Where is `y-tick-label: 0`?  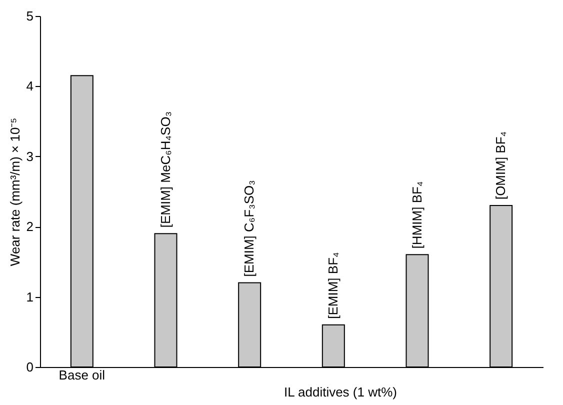 y-tick-label: 0 is located at coordinates (30, 367).